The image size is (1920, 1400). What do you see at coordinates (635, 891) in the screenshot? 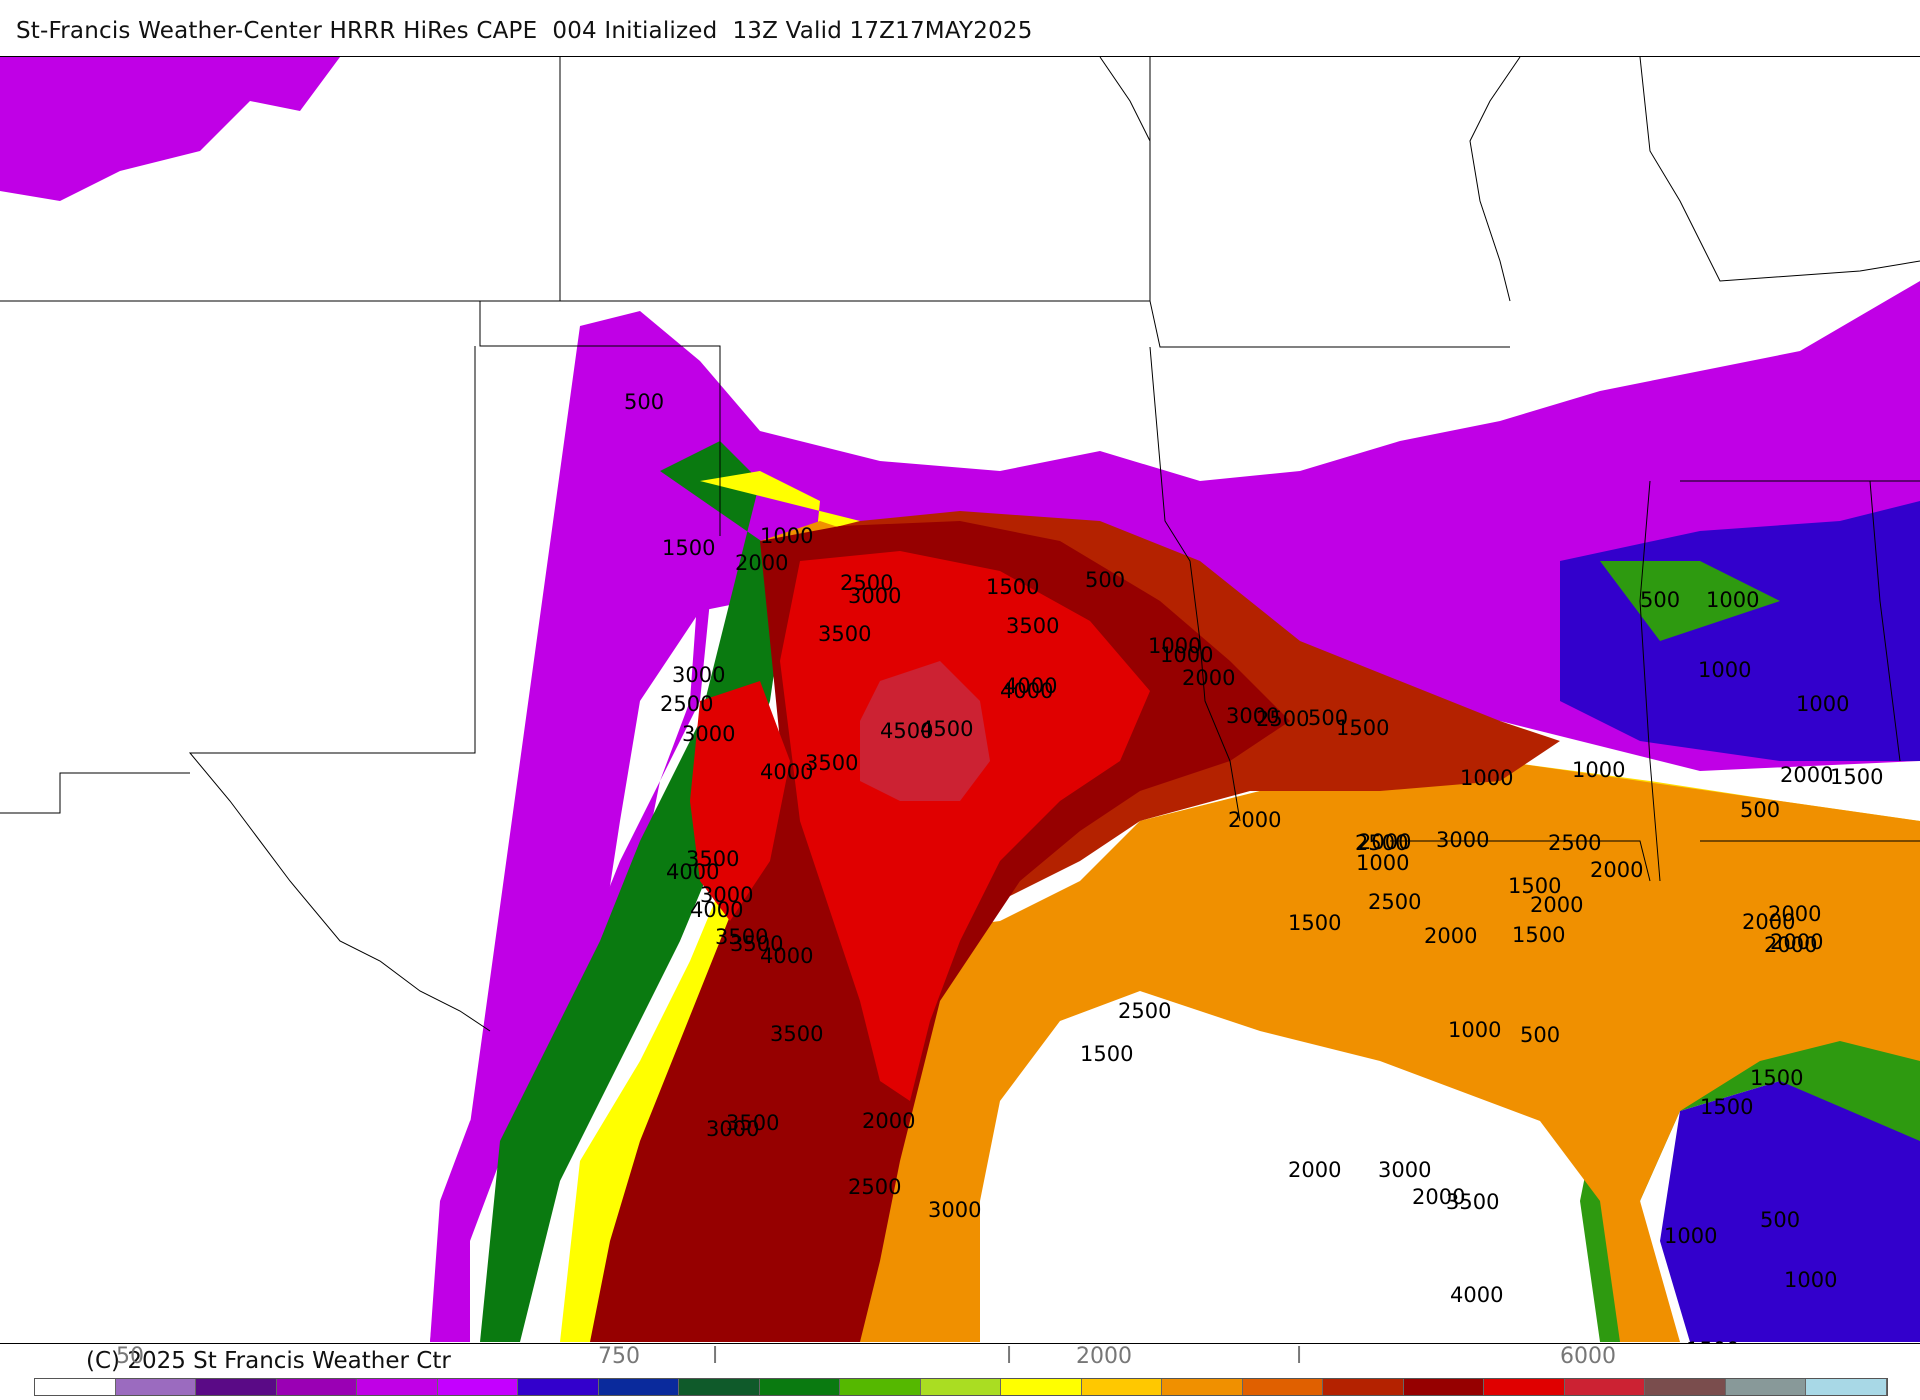
I see `cape-band-green` at bounding box center [635, 891].